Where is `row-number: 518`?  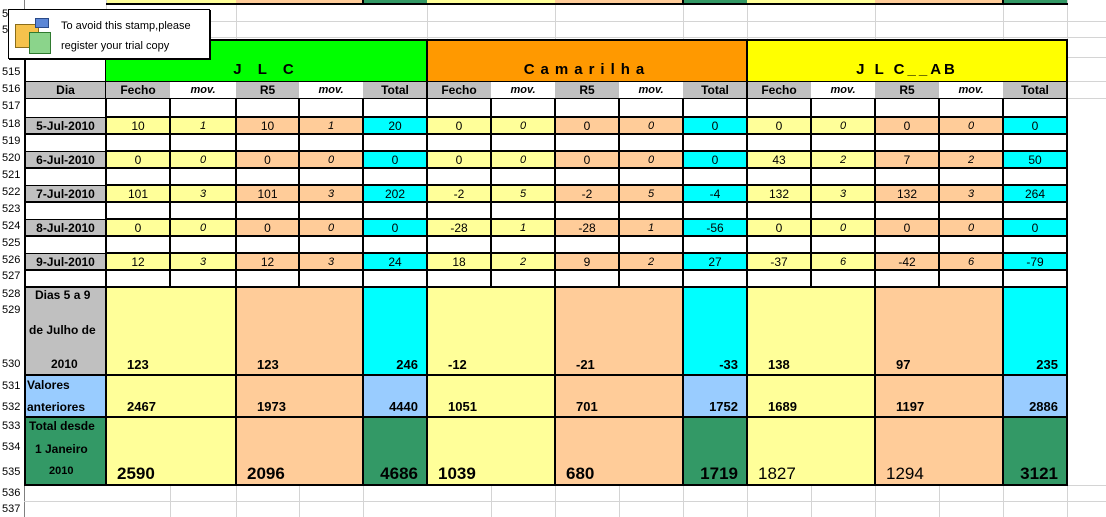 row-number: 518 is located at coordinates (11, 124).